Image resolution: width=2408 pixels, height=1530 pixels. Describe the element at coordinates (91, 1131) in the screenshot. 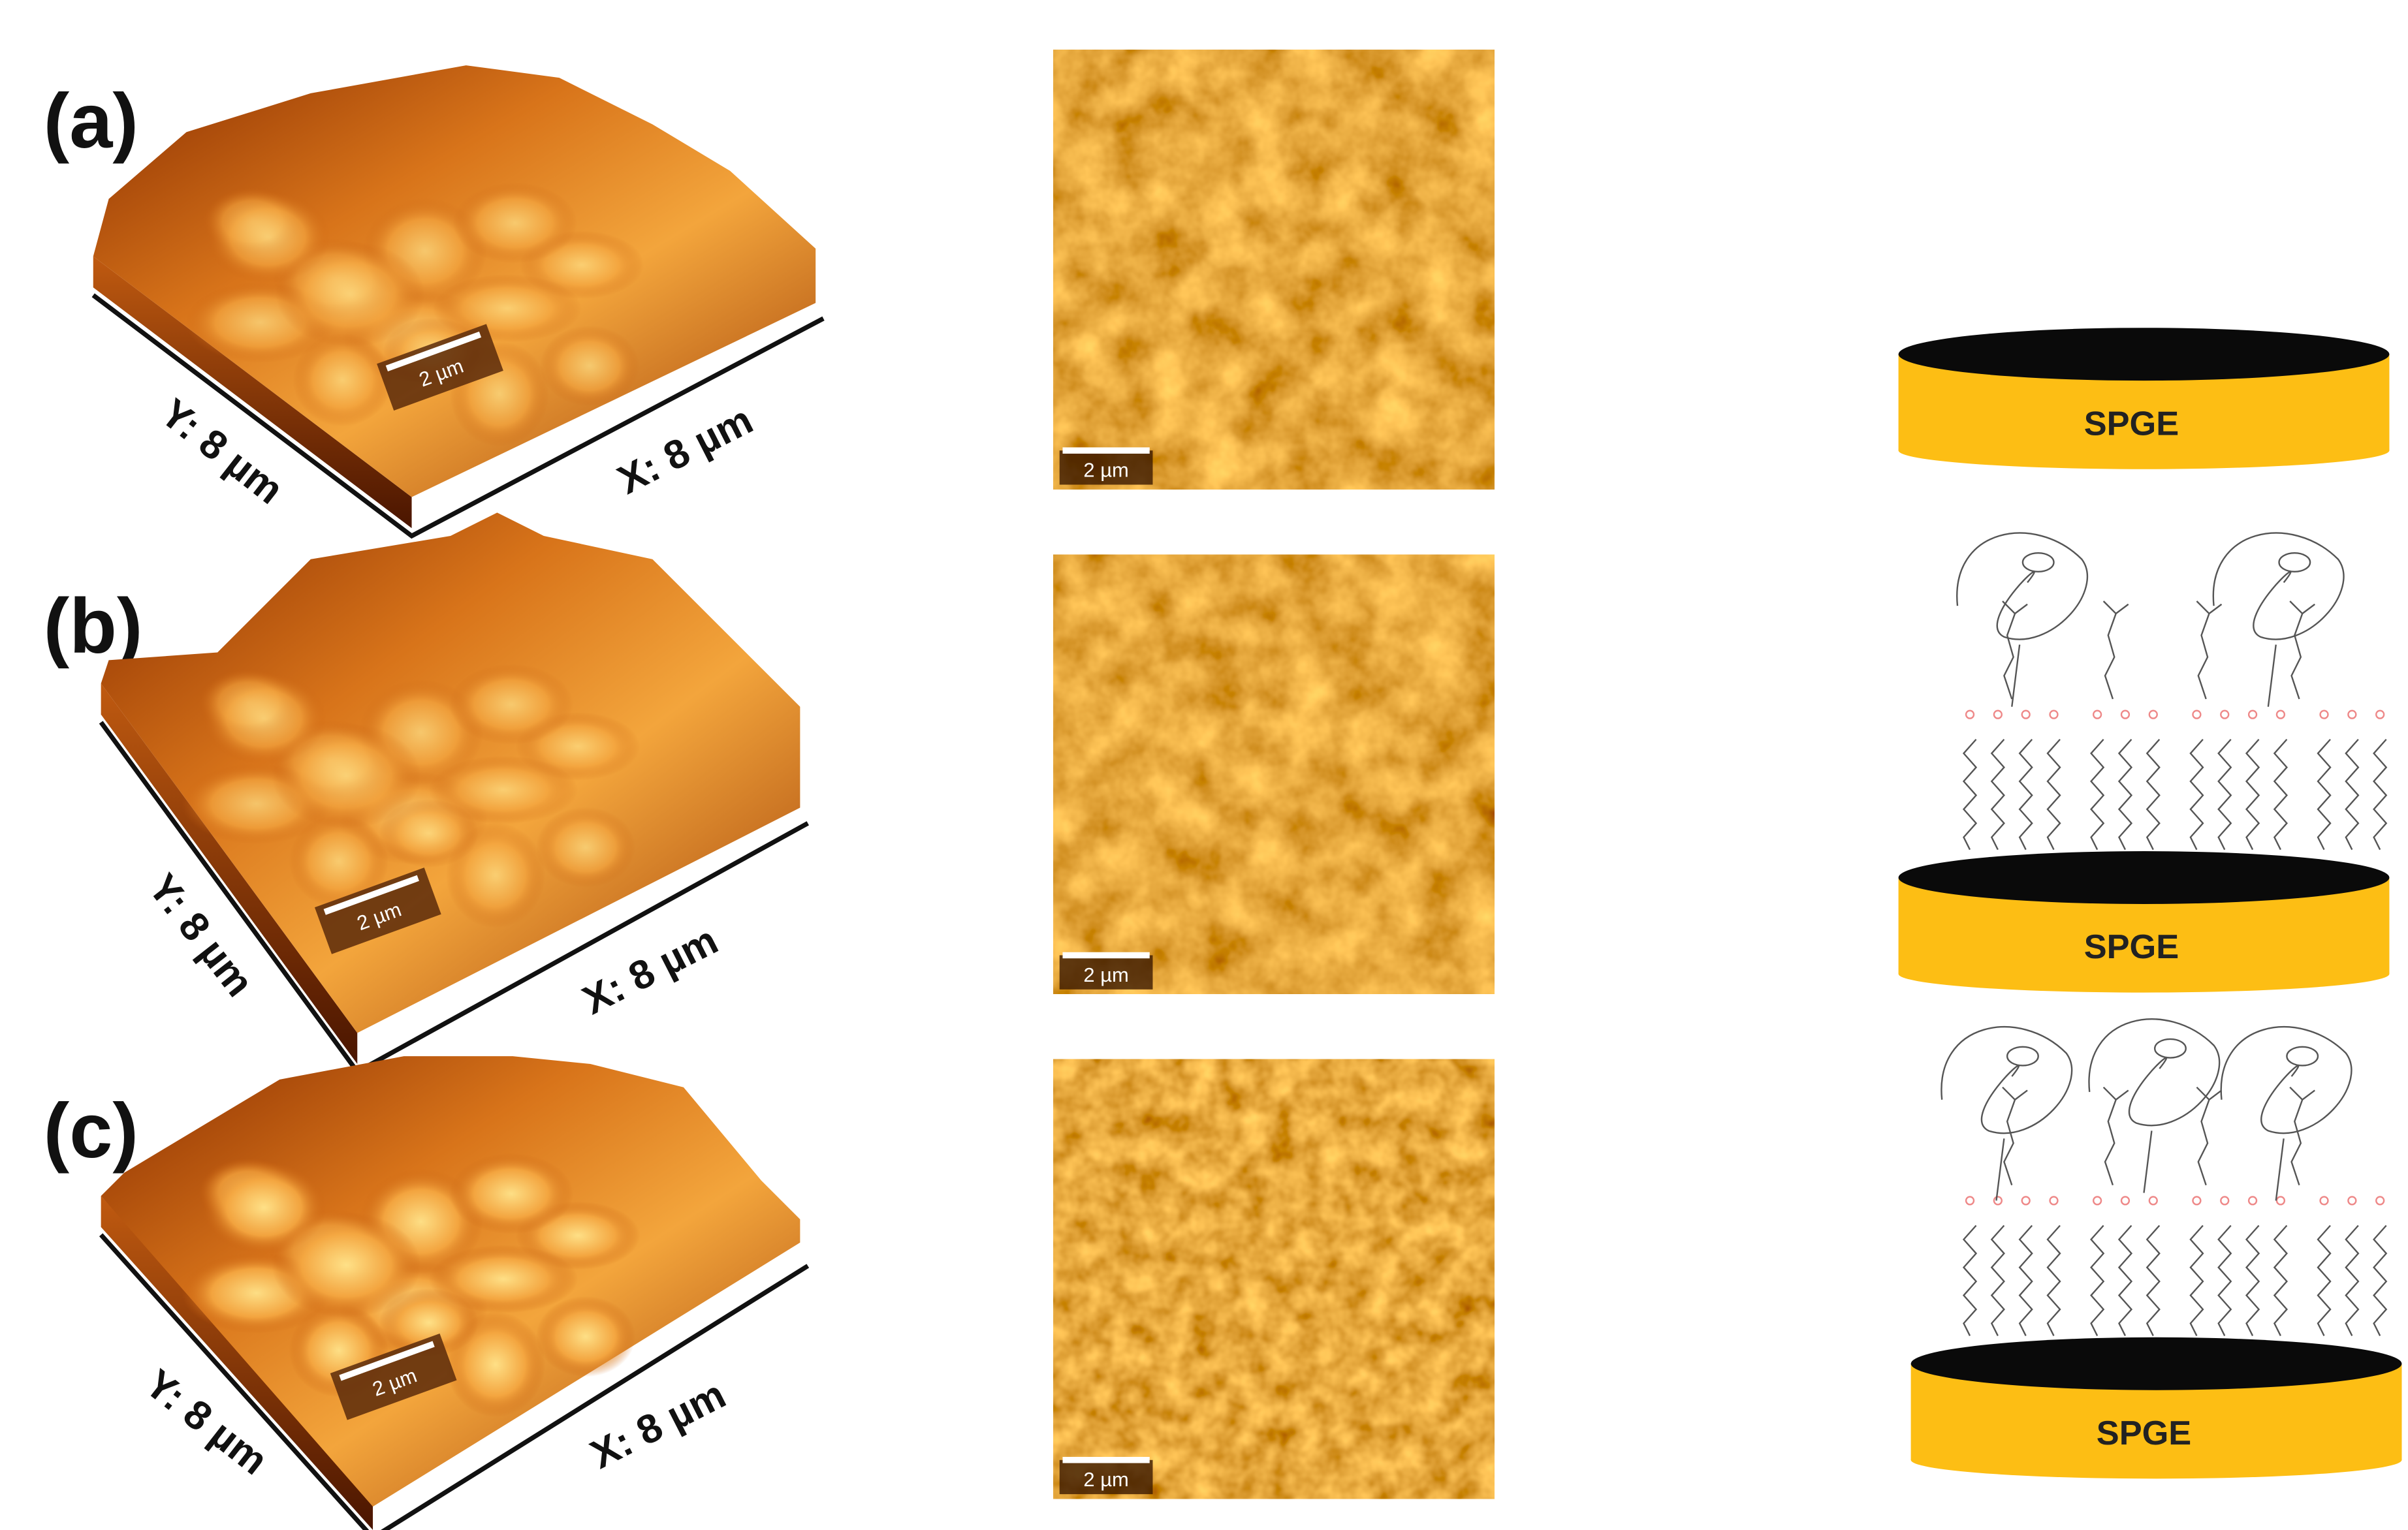

I see `panel-label: (c)` at that location.